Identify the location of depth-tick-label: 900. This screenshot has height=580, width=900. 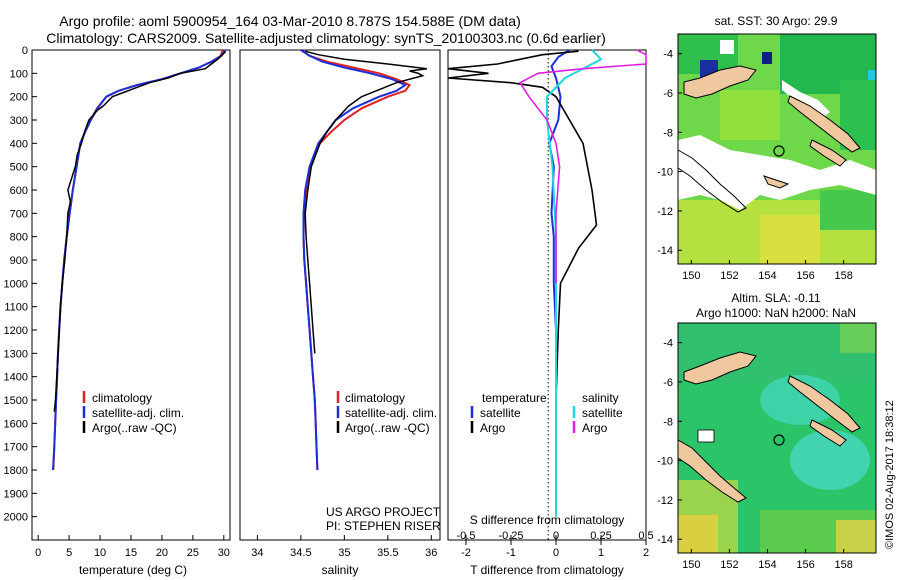
(19, 261).